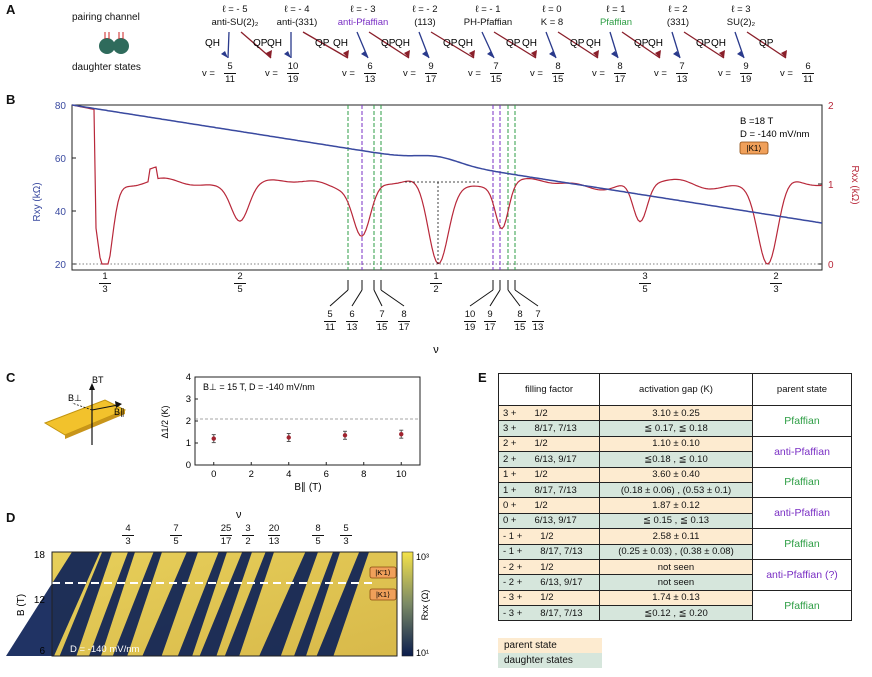 Image resolution: width=872 pixels, height=677 pixels. Describe the element at coordinates (754, 148) in the screenshot. I see `k1-badge-text: |K1⟩` at that location.